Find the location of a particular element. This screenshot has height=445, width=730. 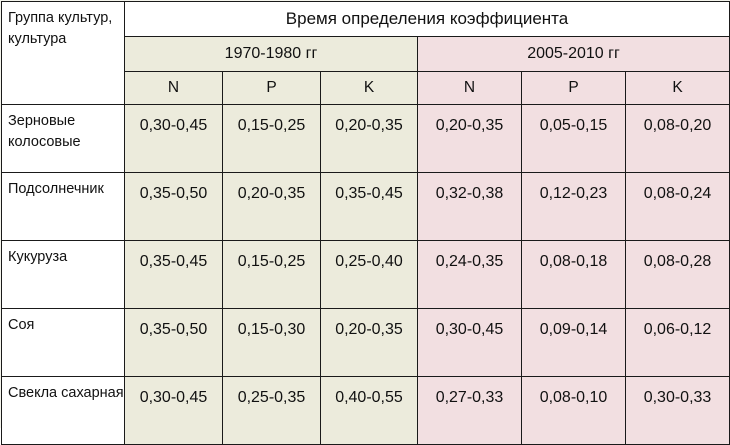

crop-name: Соя is located at coordinates (63, 342).